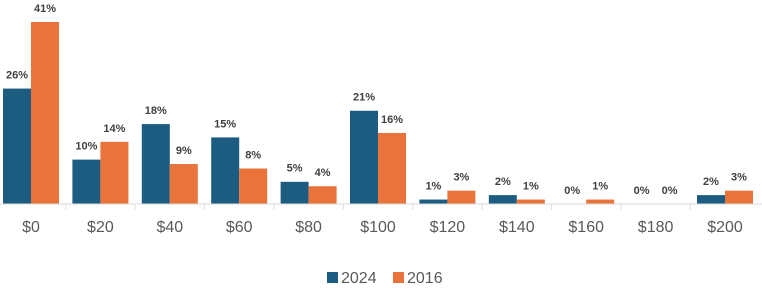 Image resolution: width=762 pixels, height=292 pixels. What do you see at coordinates (295, 169) in the screenshot?
I see `value-label: 5%` at bounding box center [295, 169].